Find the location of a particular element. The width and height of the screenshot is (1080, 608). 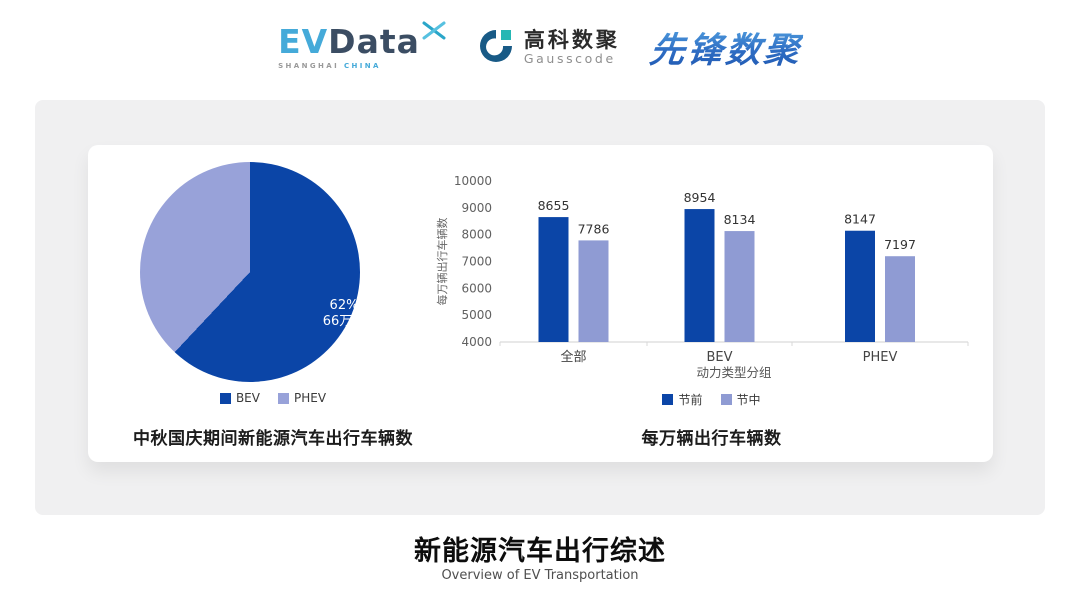

gausscode-g-icon is located at coordinates (496, 48).